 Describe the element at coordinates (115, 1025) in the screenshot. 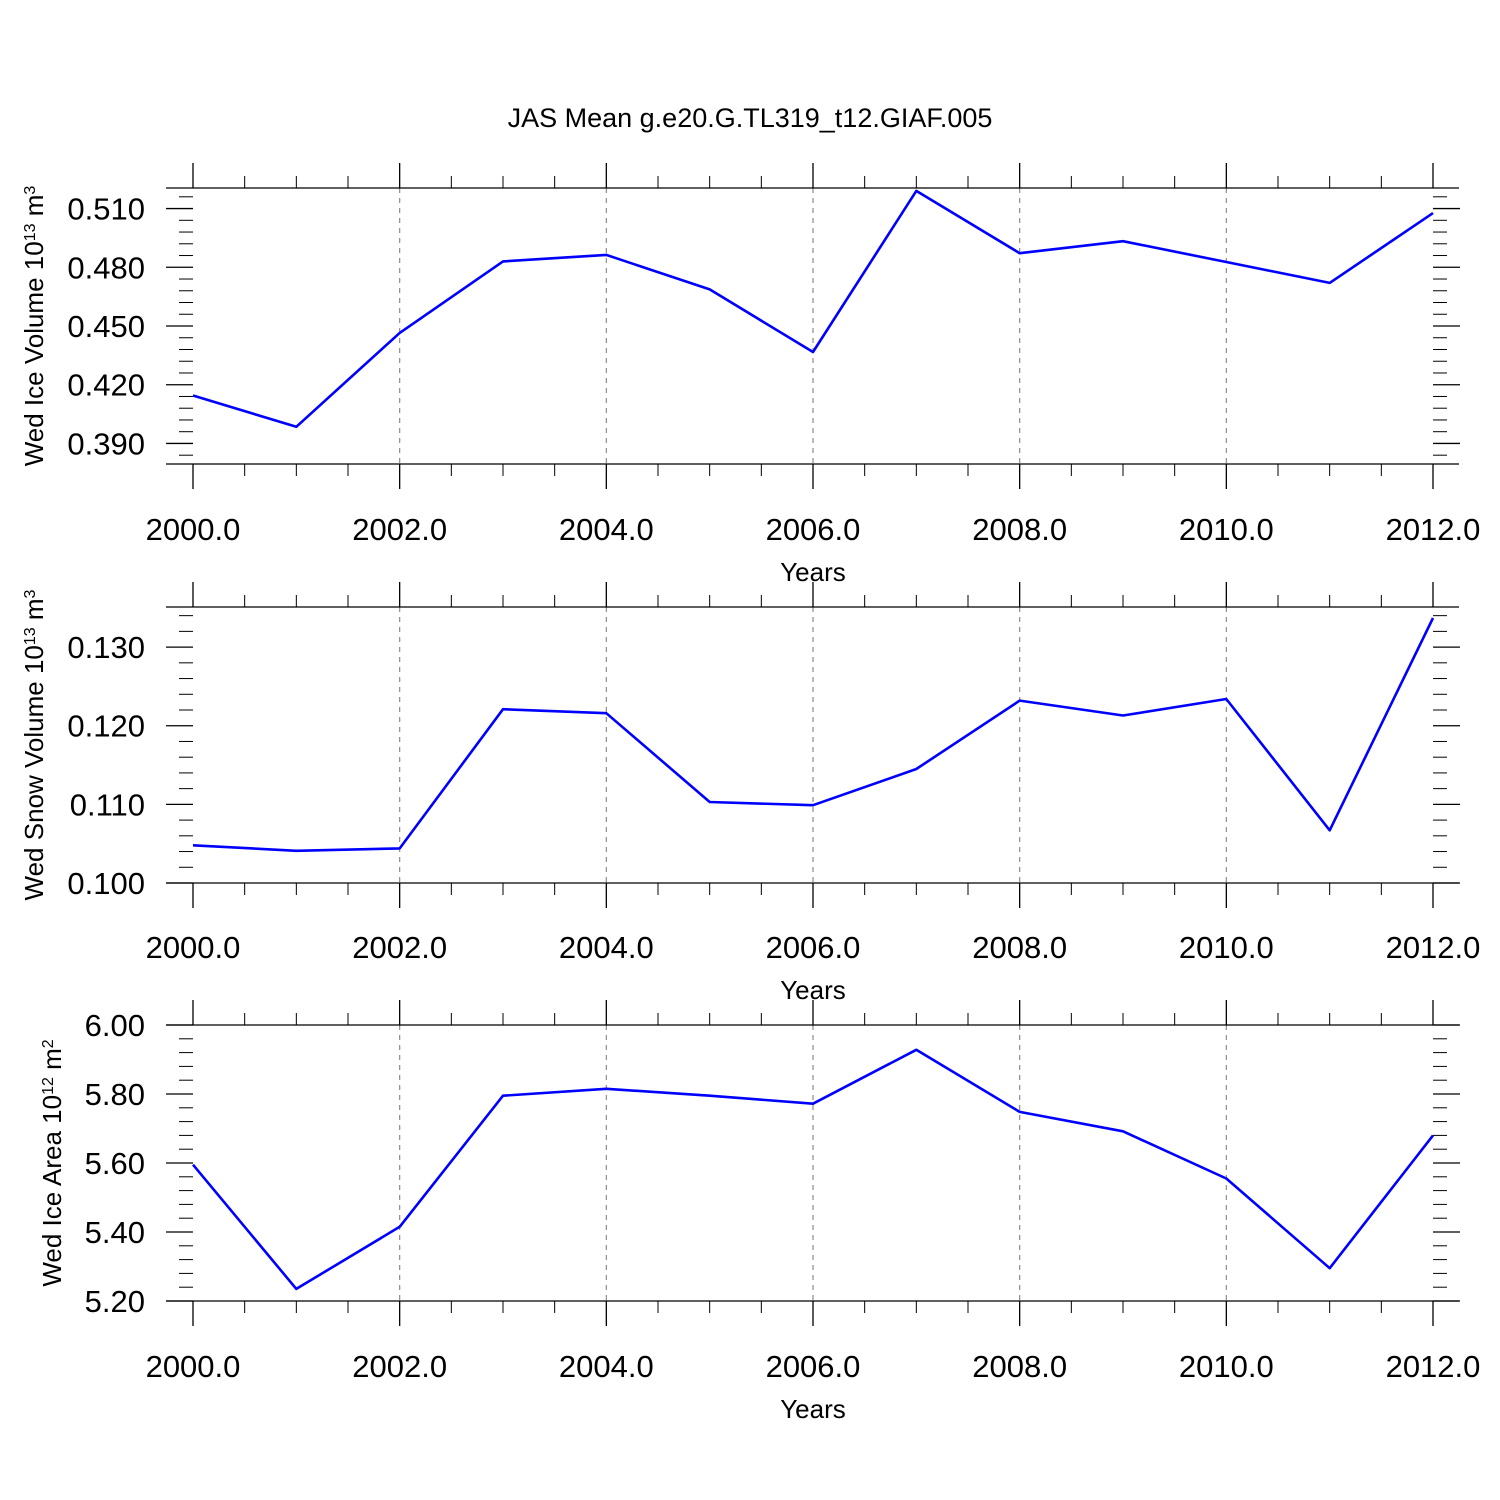

I see `y-tick-label: 6.00` at that location.